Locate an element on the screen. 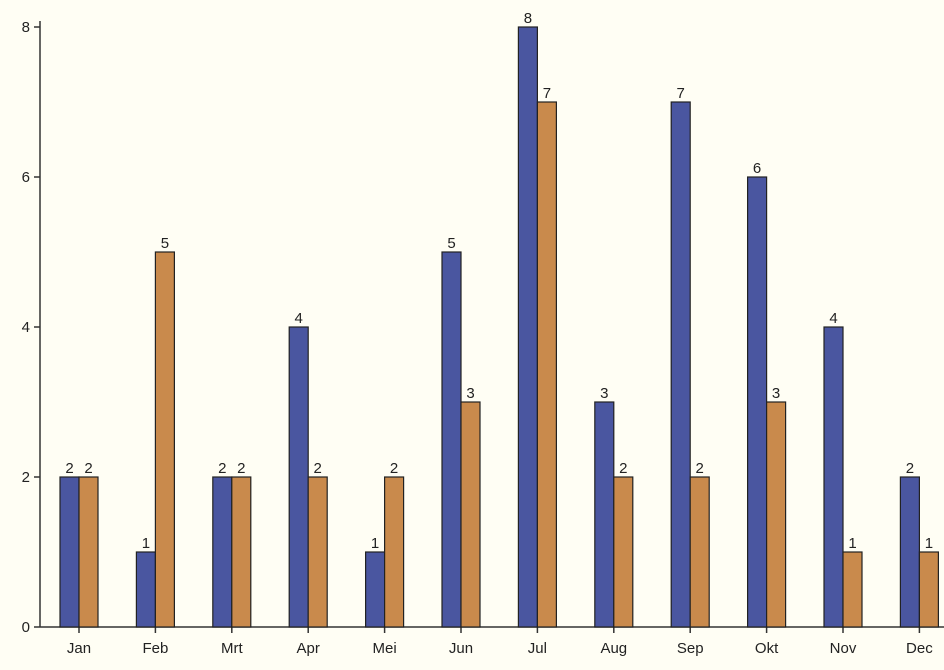  x-tick-label: Dec is located at coordinates (919, 648).